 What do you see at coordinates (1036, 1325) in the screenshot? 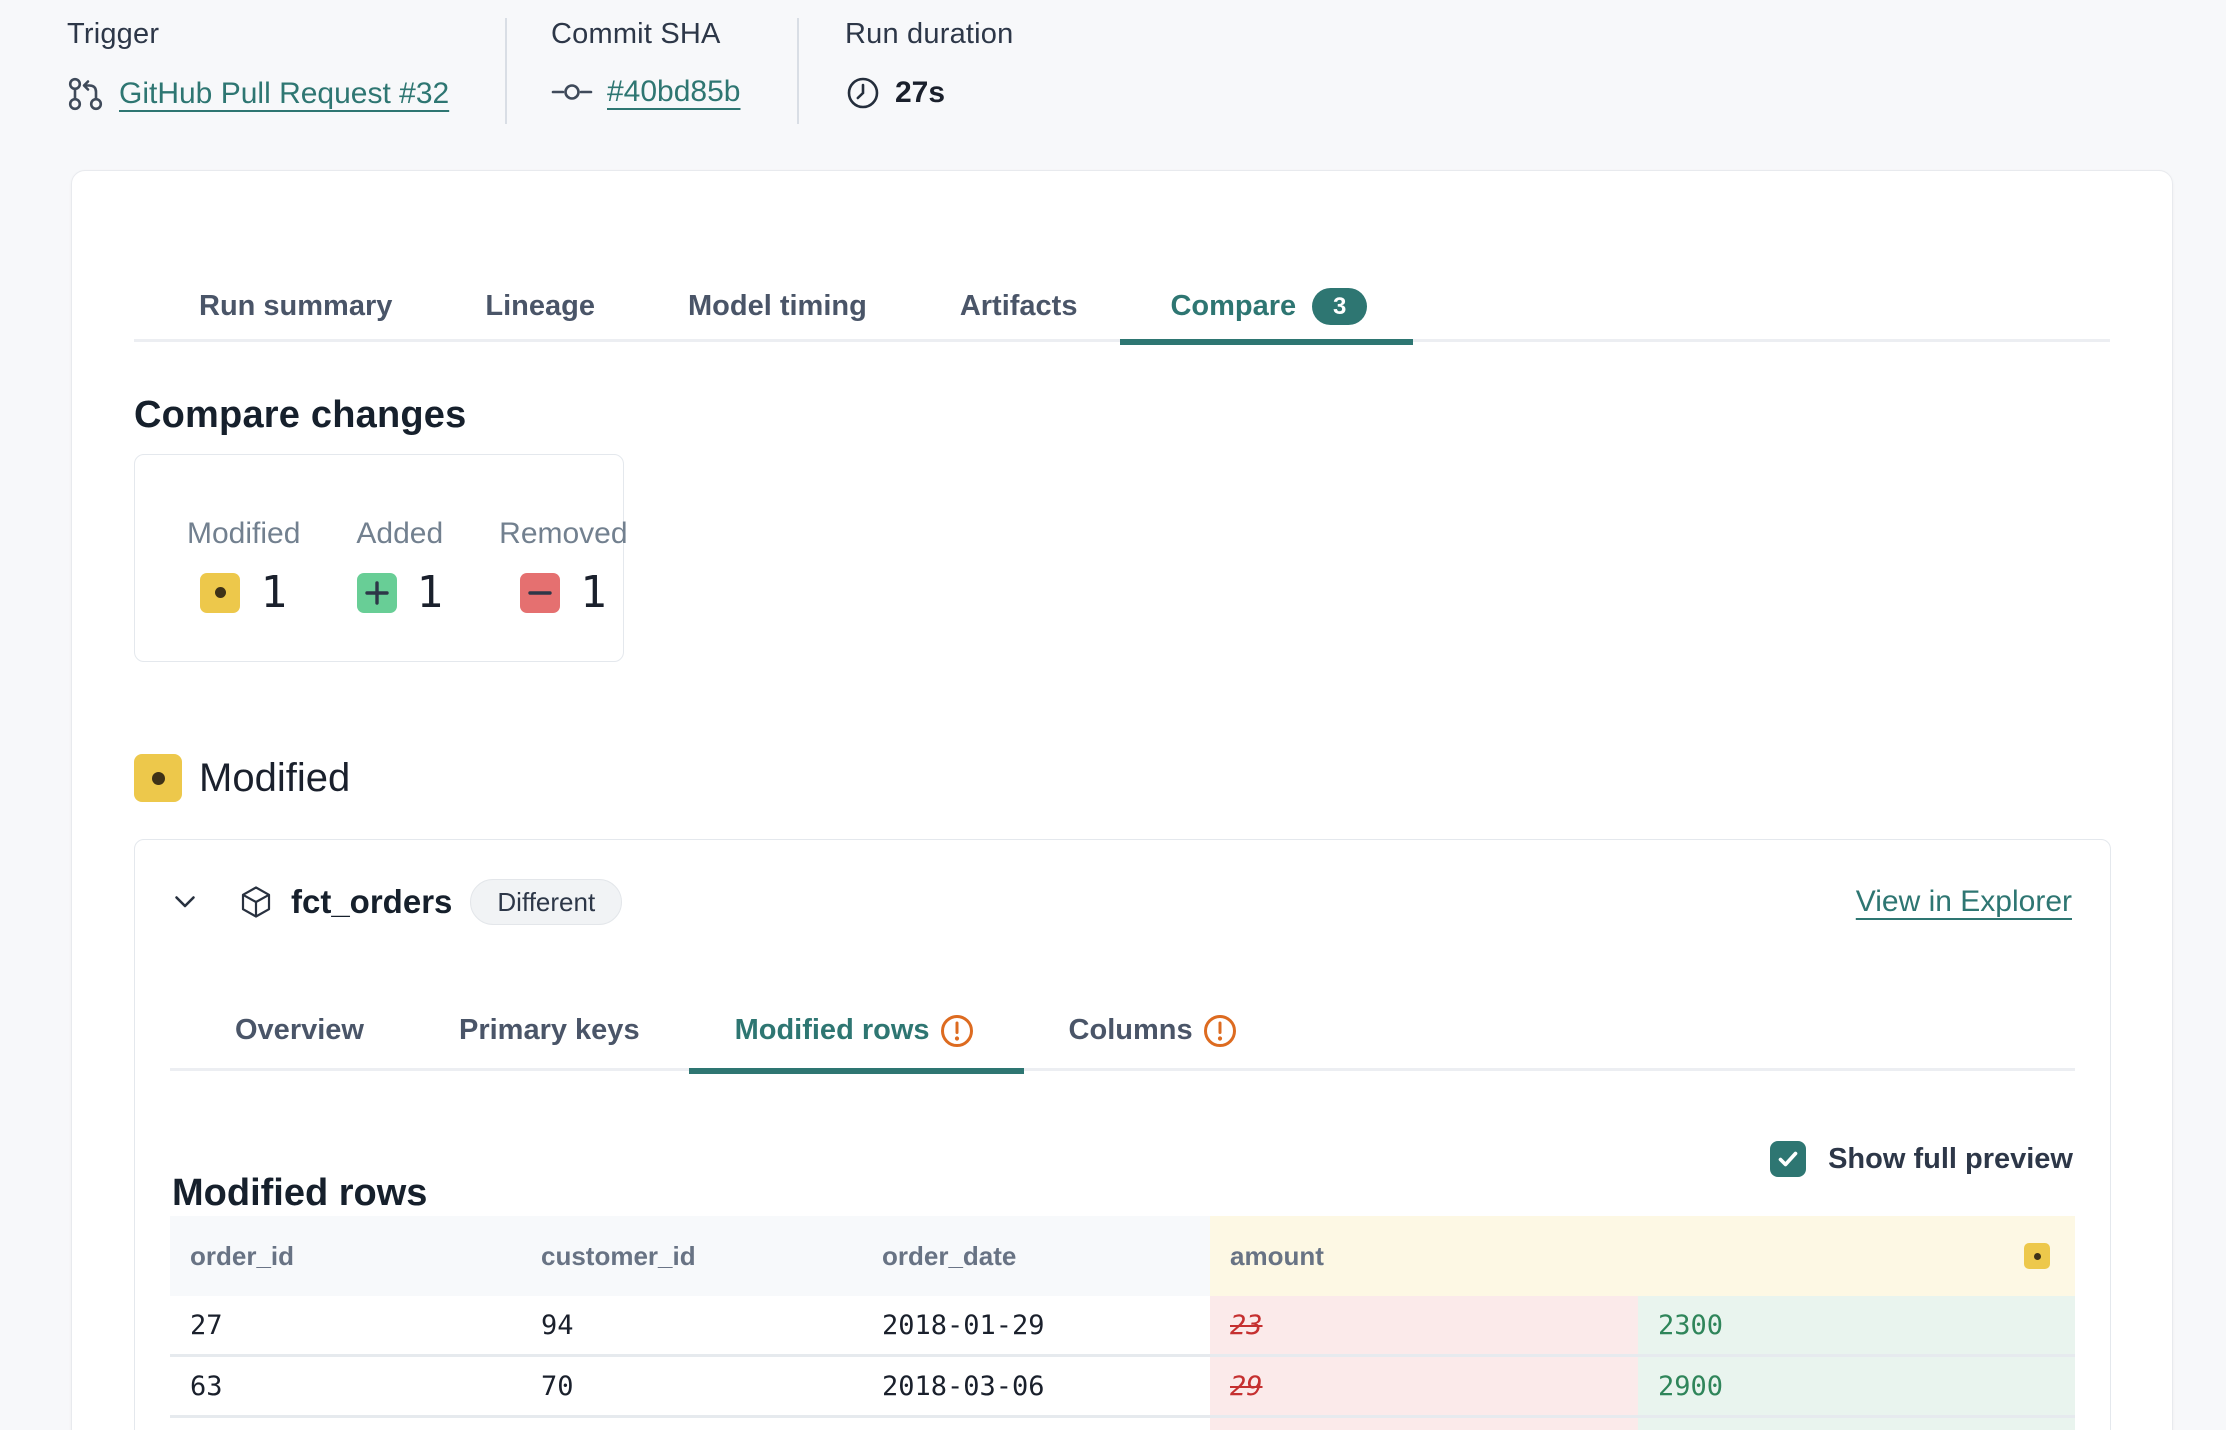
I see `cell-order-date: 2018-01-29` at bounding box center [1036, 1325].